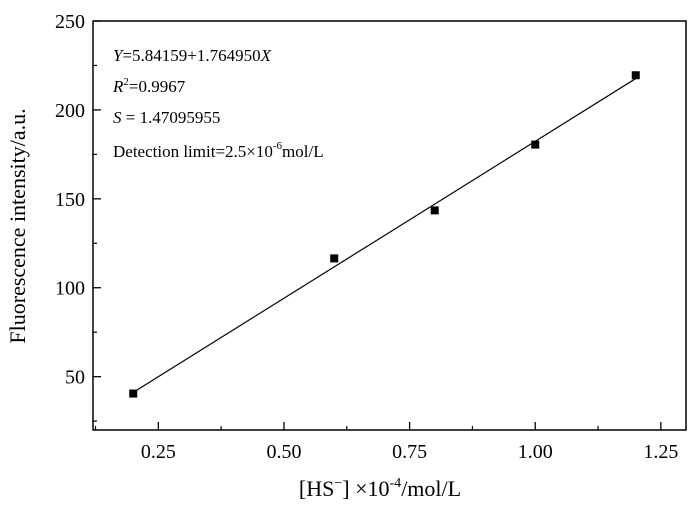  What do you see at coordinates (75, 378) in the screenshot?
I see `y-tick-label: 50` at bounding box center [75, 378].